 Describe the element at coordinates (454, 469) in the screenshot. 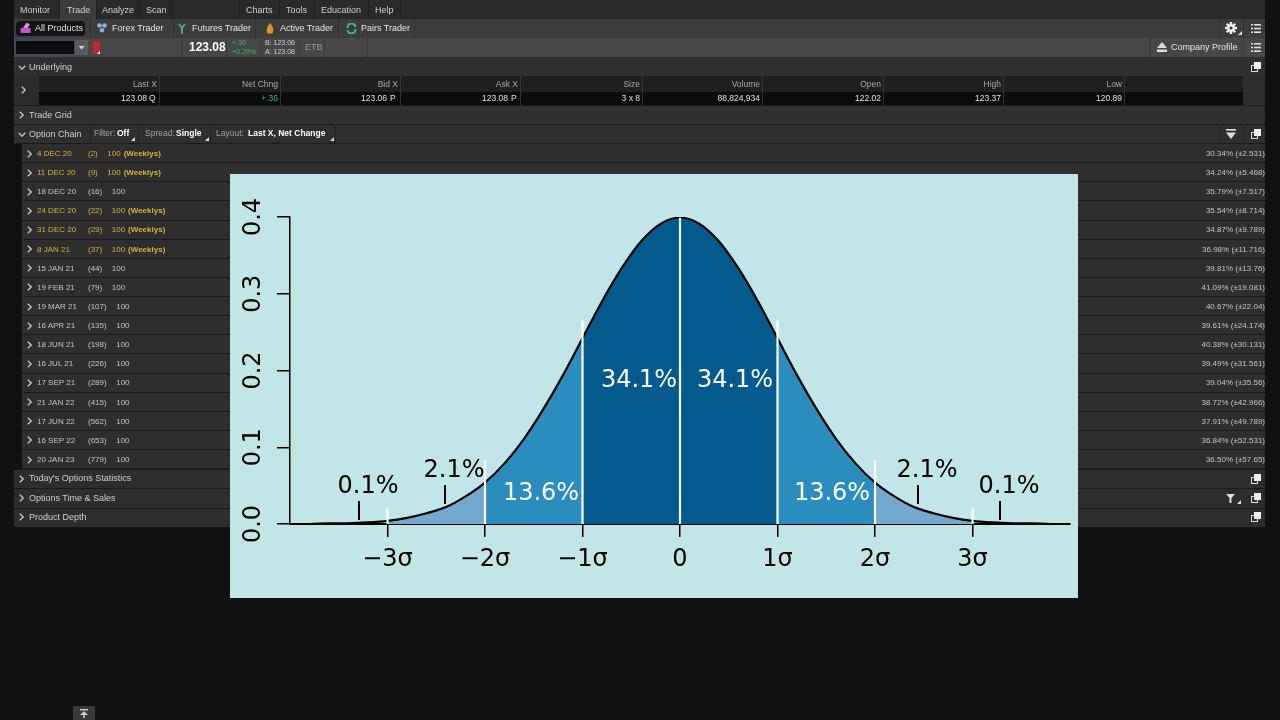

I see `annotation: 2.1%` at that location.